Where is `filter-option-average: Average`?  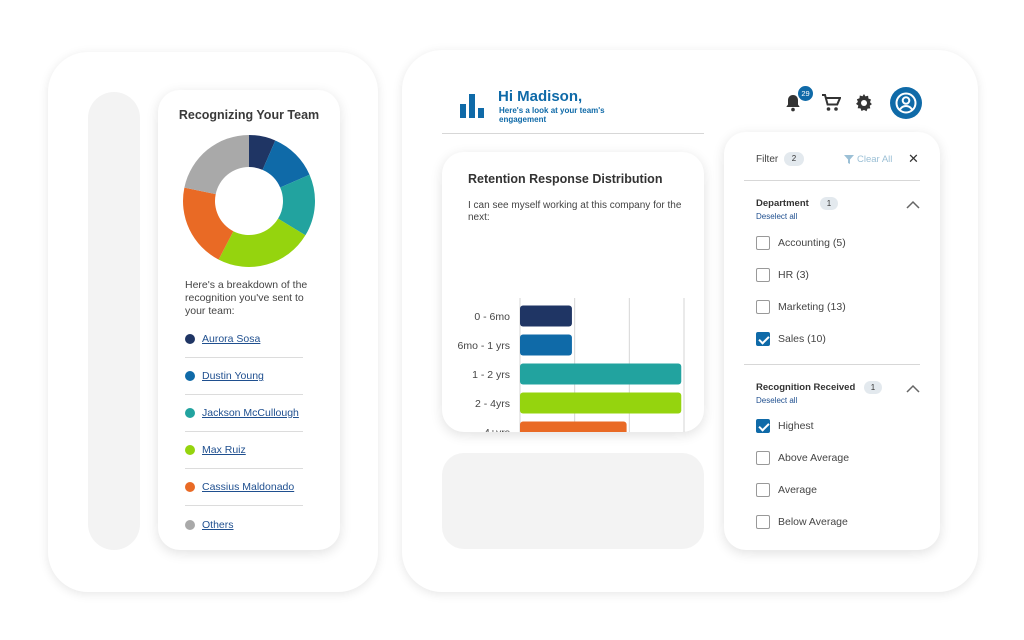 filter-option-average: Average is located at coordinates (786, 490).